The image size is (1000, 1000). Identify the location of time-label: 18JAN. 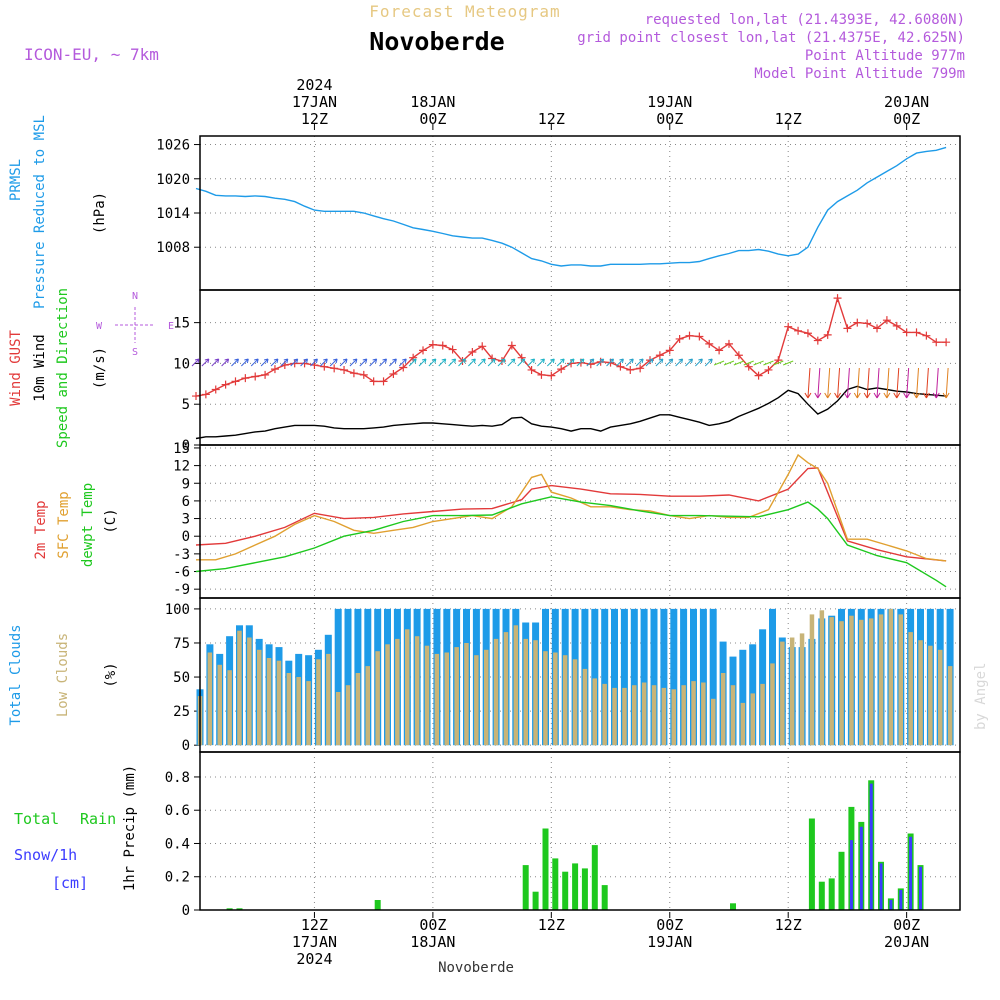
(432, 102).